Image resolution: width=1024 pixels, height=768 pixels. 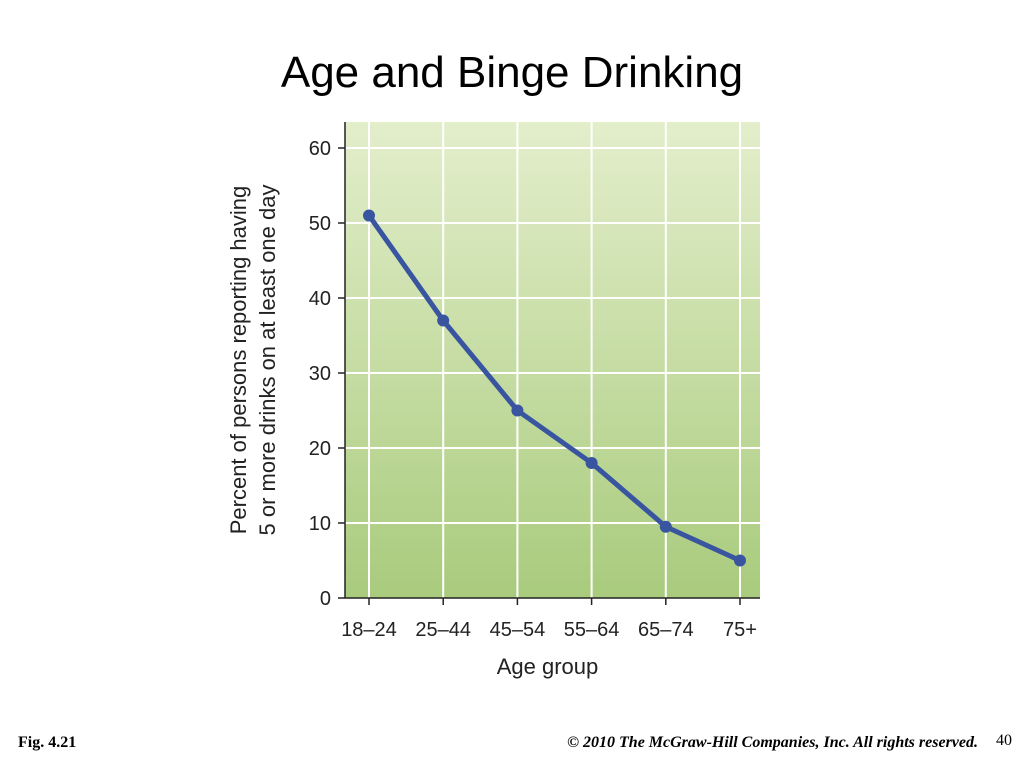 I want to click on x-tick-label: 75+, so click(x=740, y=630).